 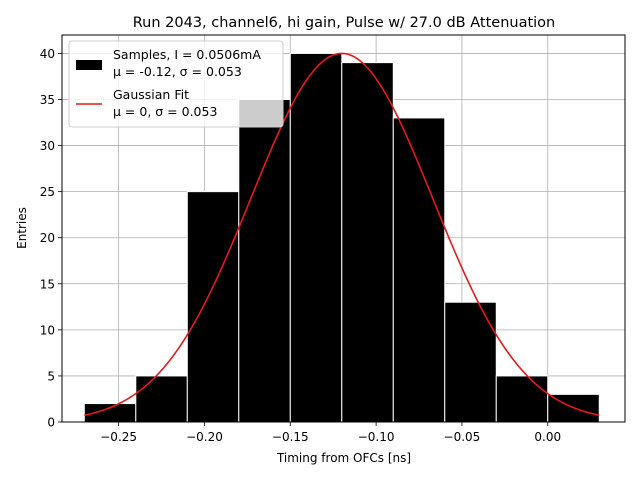 I want to click on y-axis: 0 5 10 15 20 25 30 35 40, so click(x=51, y=238).